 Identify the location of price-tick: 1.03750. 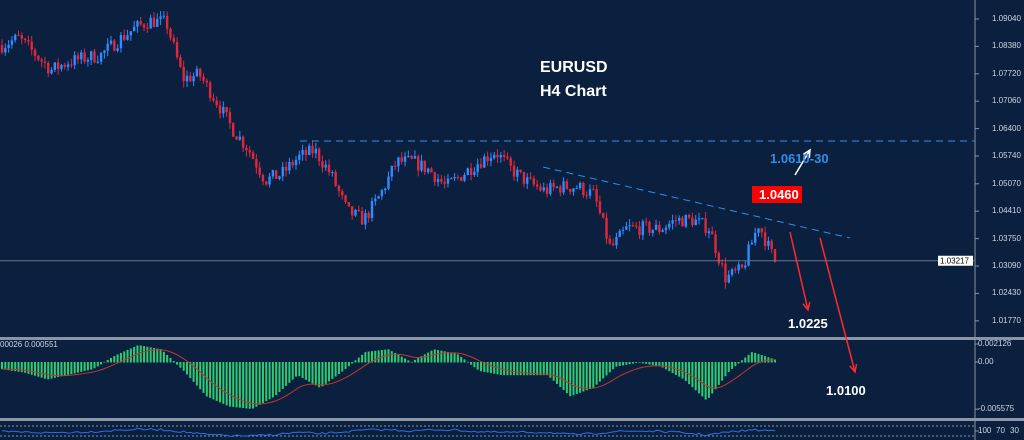
(1006, 238).